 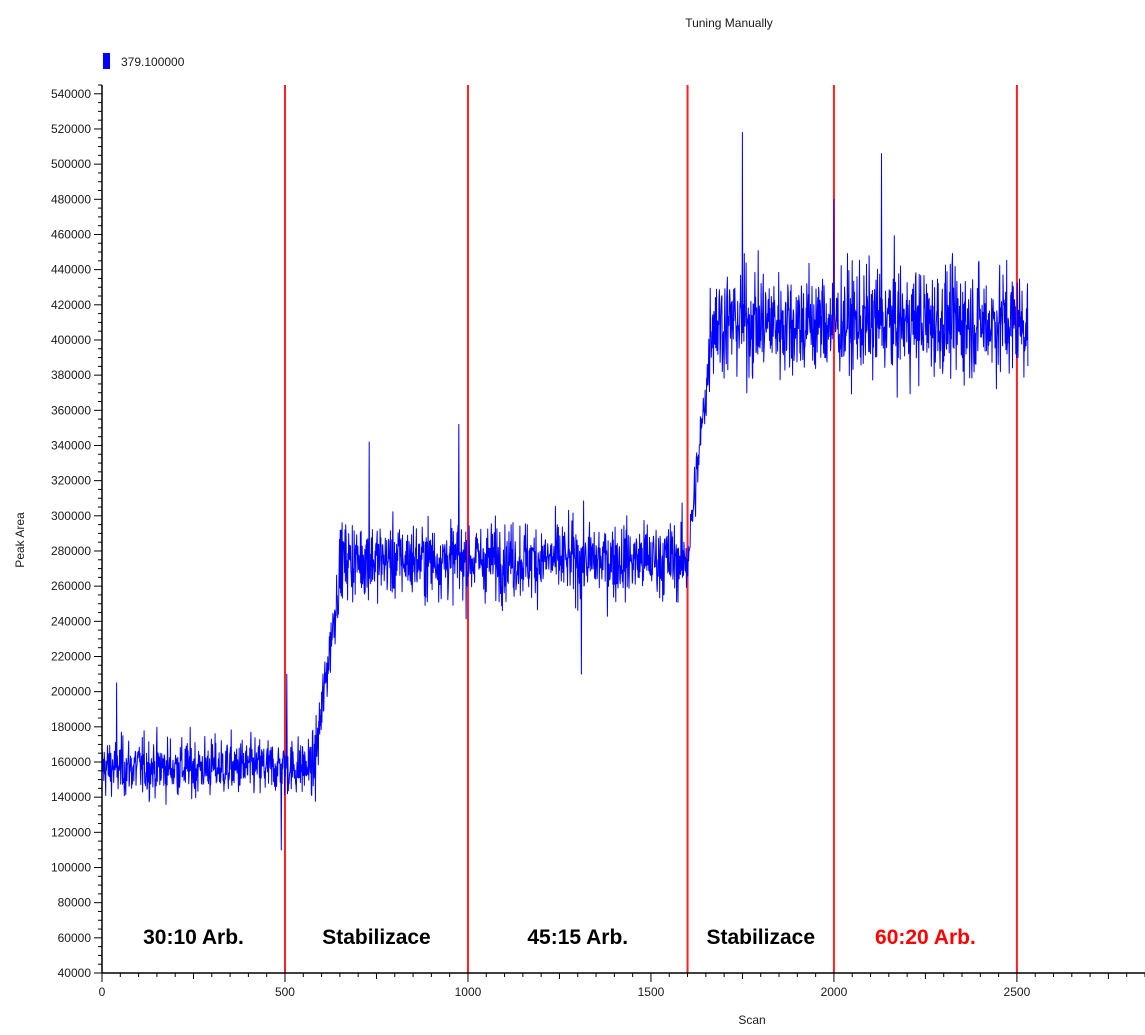 I want to click on y-tick-label: 40000, so click(x=75, y=973).